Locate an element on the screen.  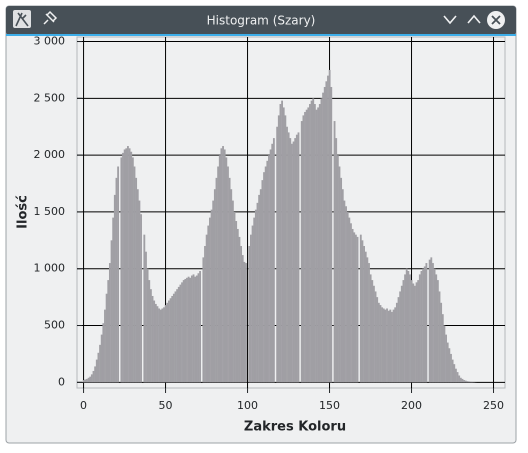
window-title: Histogram (Szary) is located at coordinates (261, 21).